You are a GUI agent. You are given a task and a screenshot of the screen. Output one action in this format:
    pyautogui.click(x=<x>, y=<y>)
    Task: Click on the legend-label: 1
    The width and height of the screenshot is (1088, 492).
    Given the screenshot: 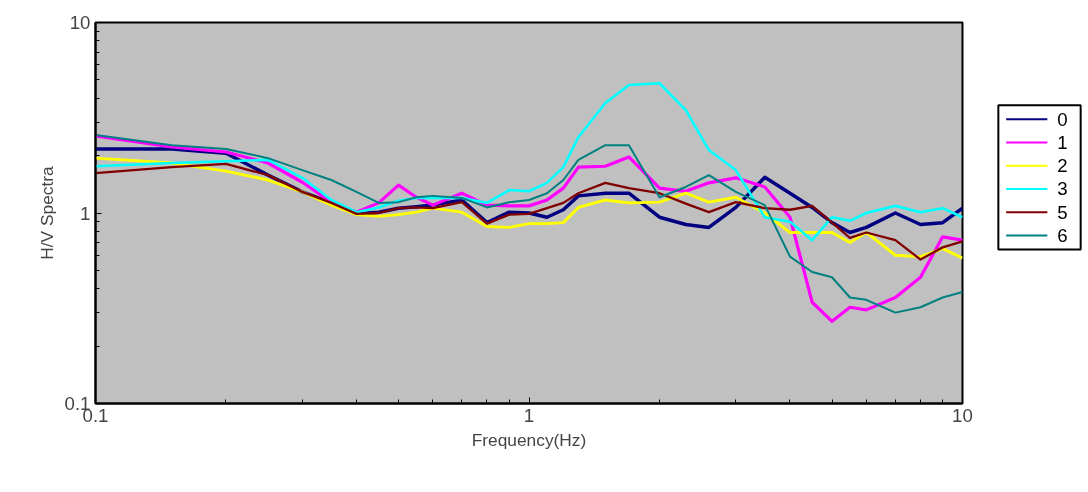 What is the action you would take?
    pyautogui.click(x=1062, y=143)
    